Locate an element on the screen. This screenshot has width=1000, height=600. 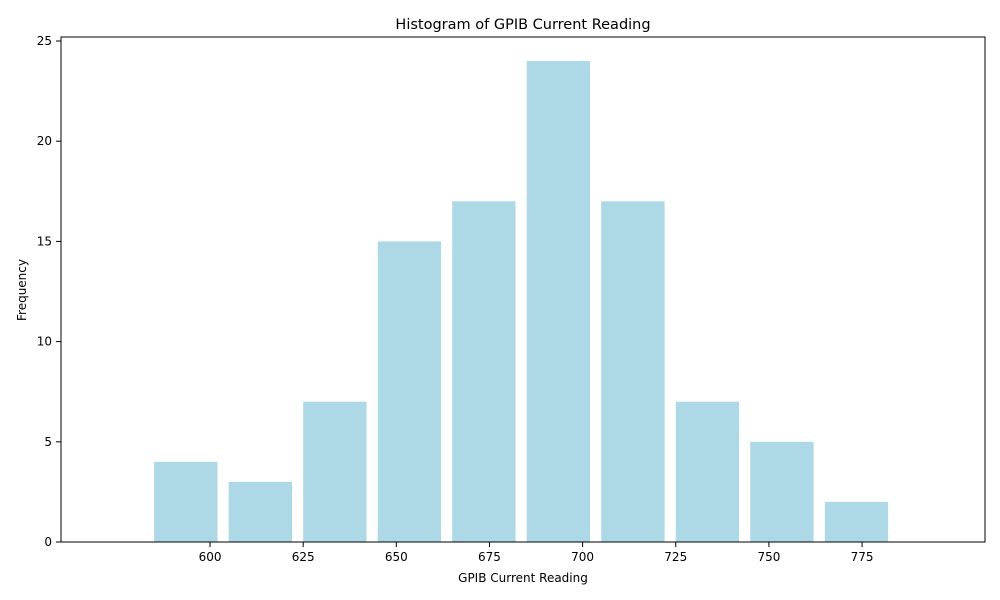
x-tick-label: 700 is located at coordinates (582, 557).